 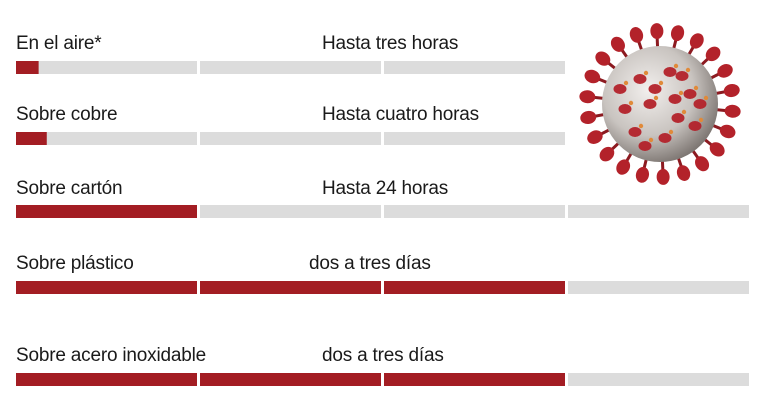 I want to click on chart-row: Sobre plástico dos a tres días, so click(x=382, y=273).